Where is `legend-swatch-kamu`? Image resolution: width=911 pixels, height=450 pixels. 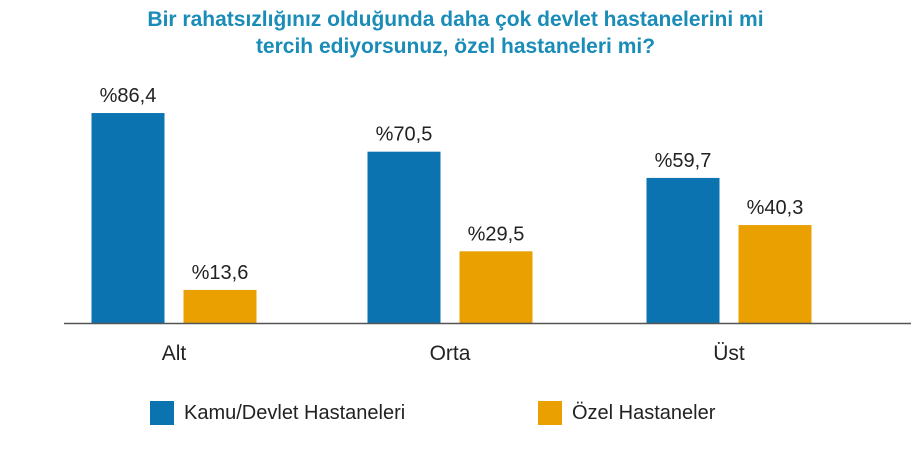
legend-swatch-kamu is located at coordinates (162, 413).